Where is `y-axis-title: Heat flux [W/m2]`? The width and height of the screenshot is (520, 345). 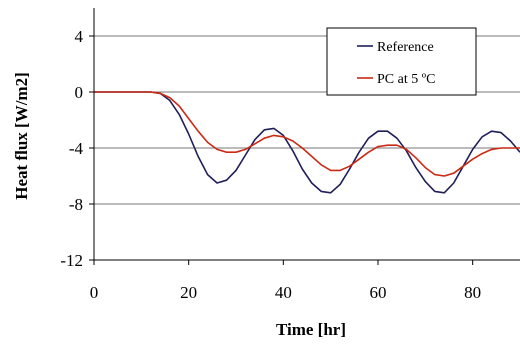
y-axis-title: Heat flux [W/m2] is located at coordinates (21, 135).